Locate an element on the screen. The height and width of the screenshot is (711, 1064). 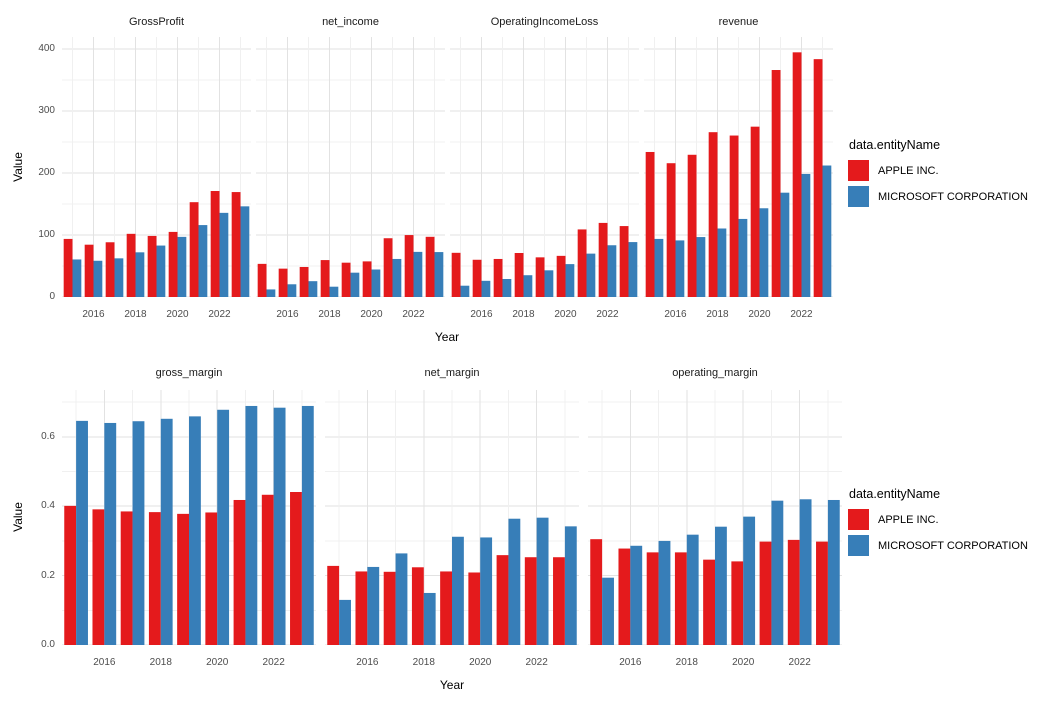
y-tick-label: 0.4 is located at coordinates (48, 506).